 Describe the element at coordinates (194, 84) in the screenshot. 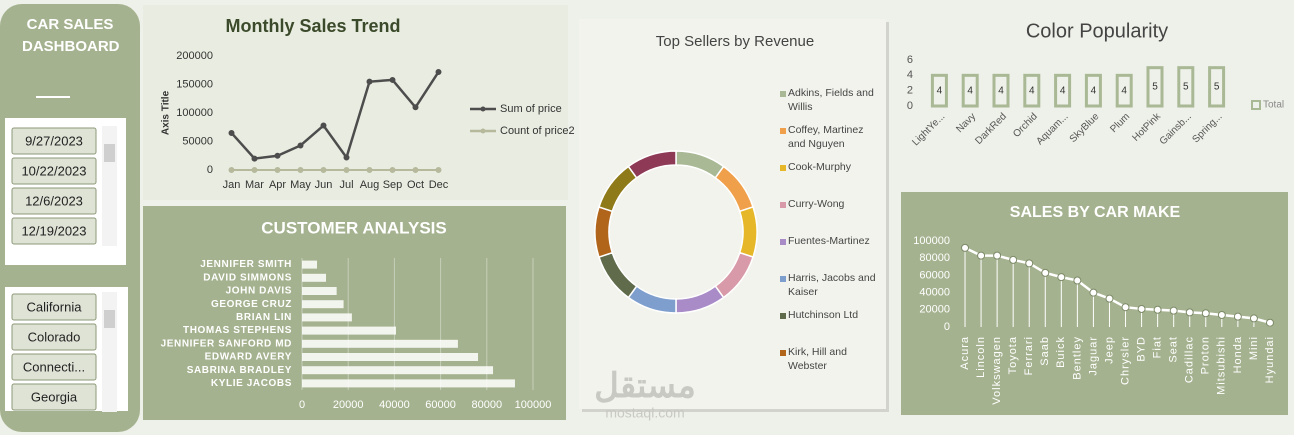

I see `y-tick-label: 150000` at that location.